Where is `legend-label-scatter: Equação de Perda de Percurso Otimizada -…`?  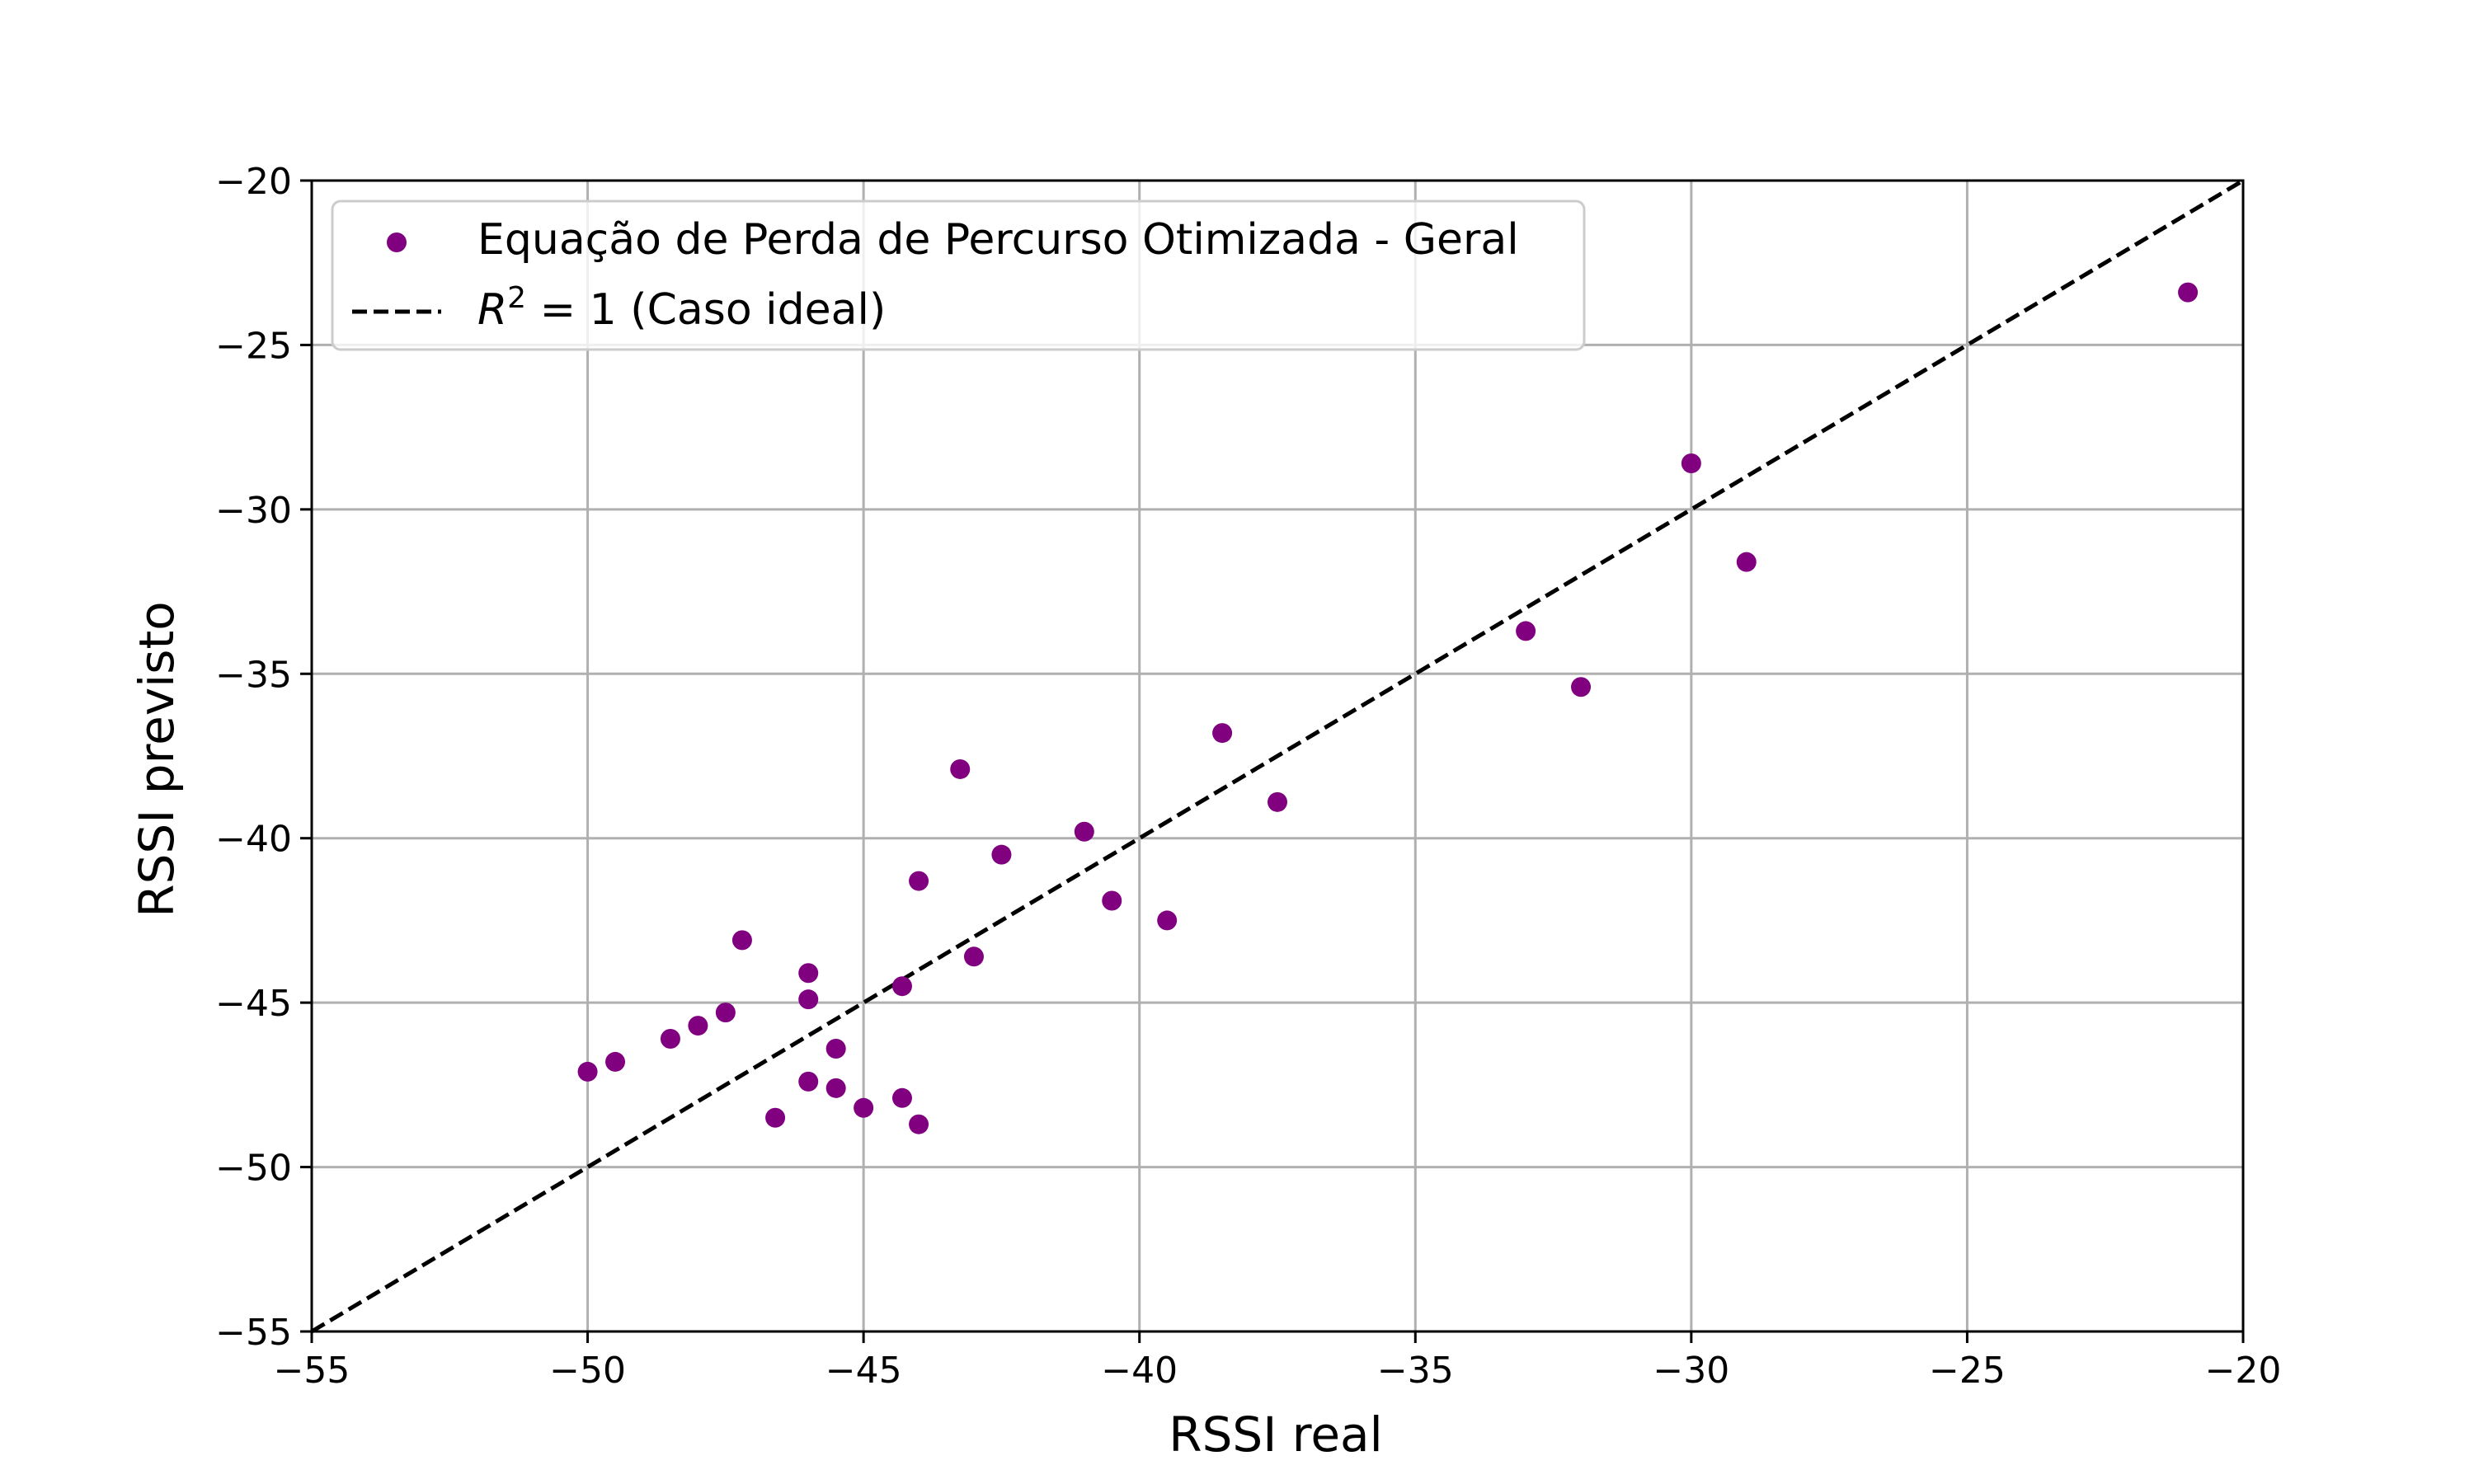
legend-label-scatter: Equação de Perda de Percurso Otimizada -… is located at coordinates (998, 240).